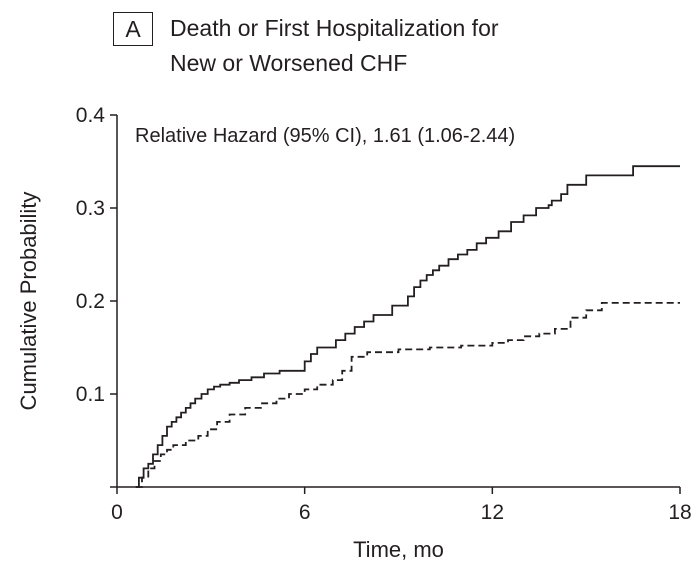 The height and width of the screenshot is (568, 695). I want to click on x-tick-label: 6, so click(305, 512).